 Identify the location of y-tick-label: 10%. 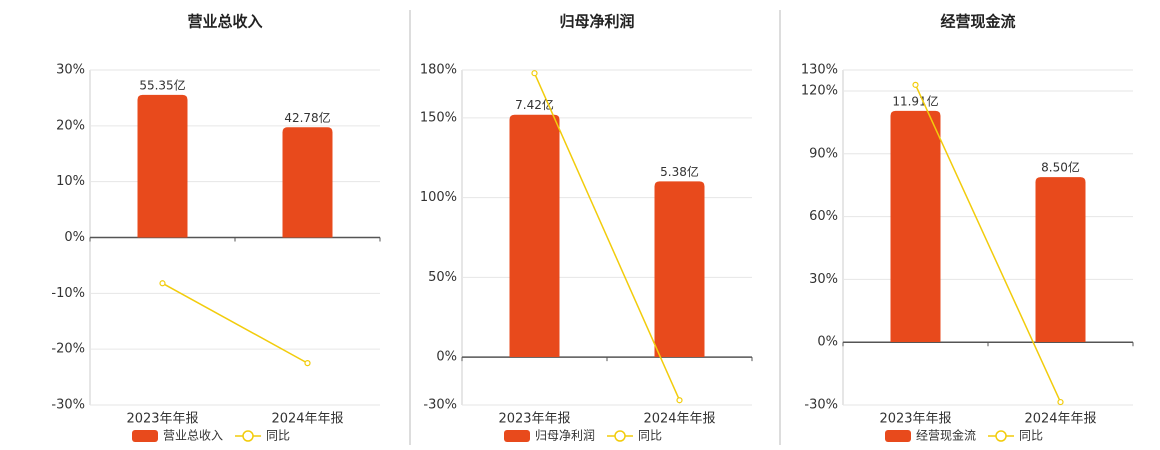
(70, 181).